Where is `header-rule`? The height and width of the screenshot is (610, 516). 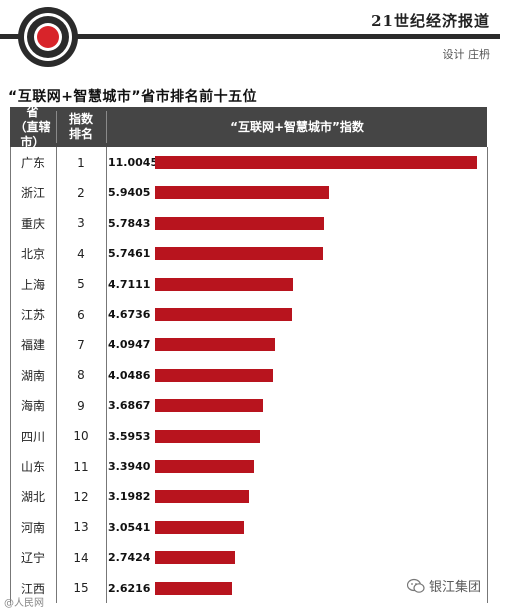 header-rule is located at coordinates (250, 36).